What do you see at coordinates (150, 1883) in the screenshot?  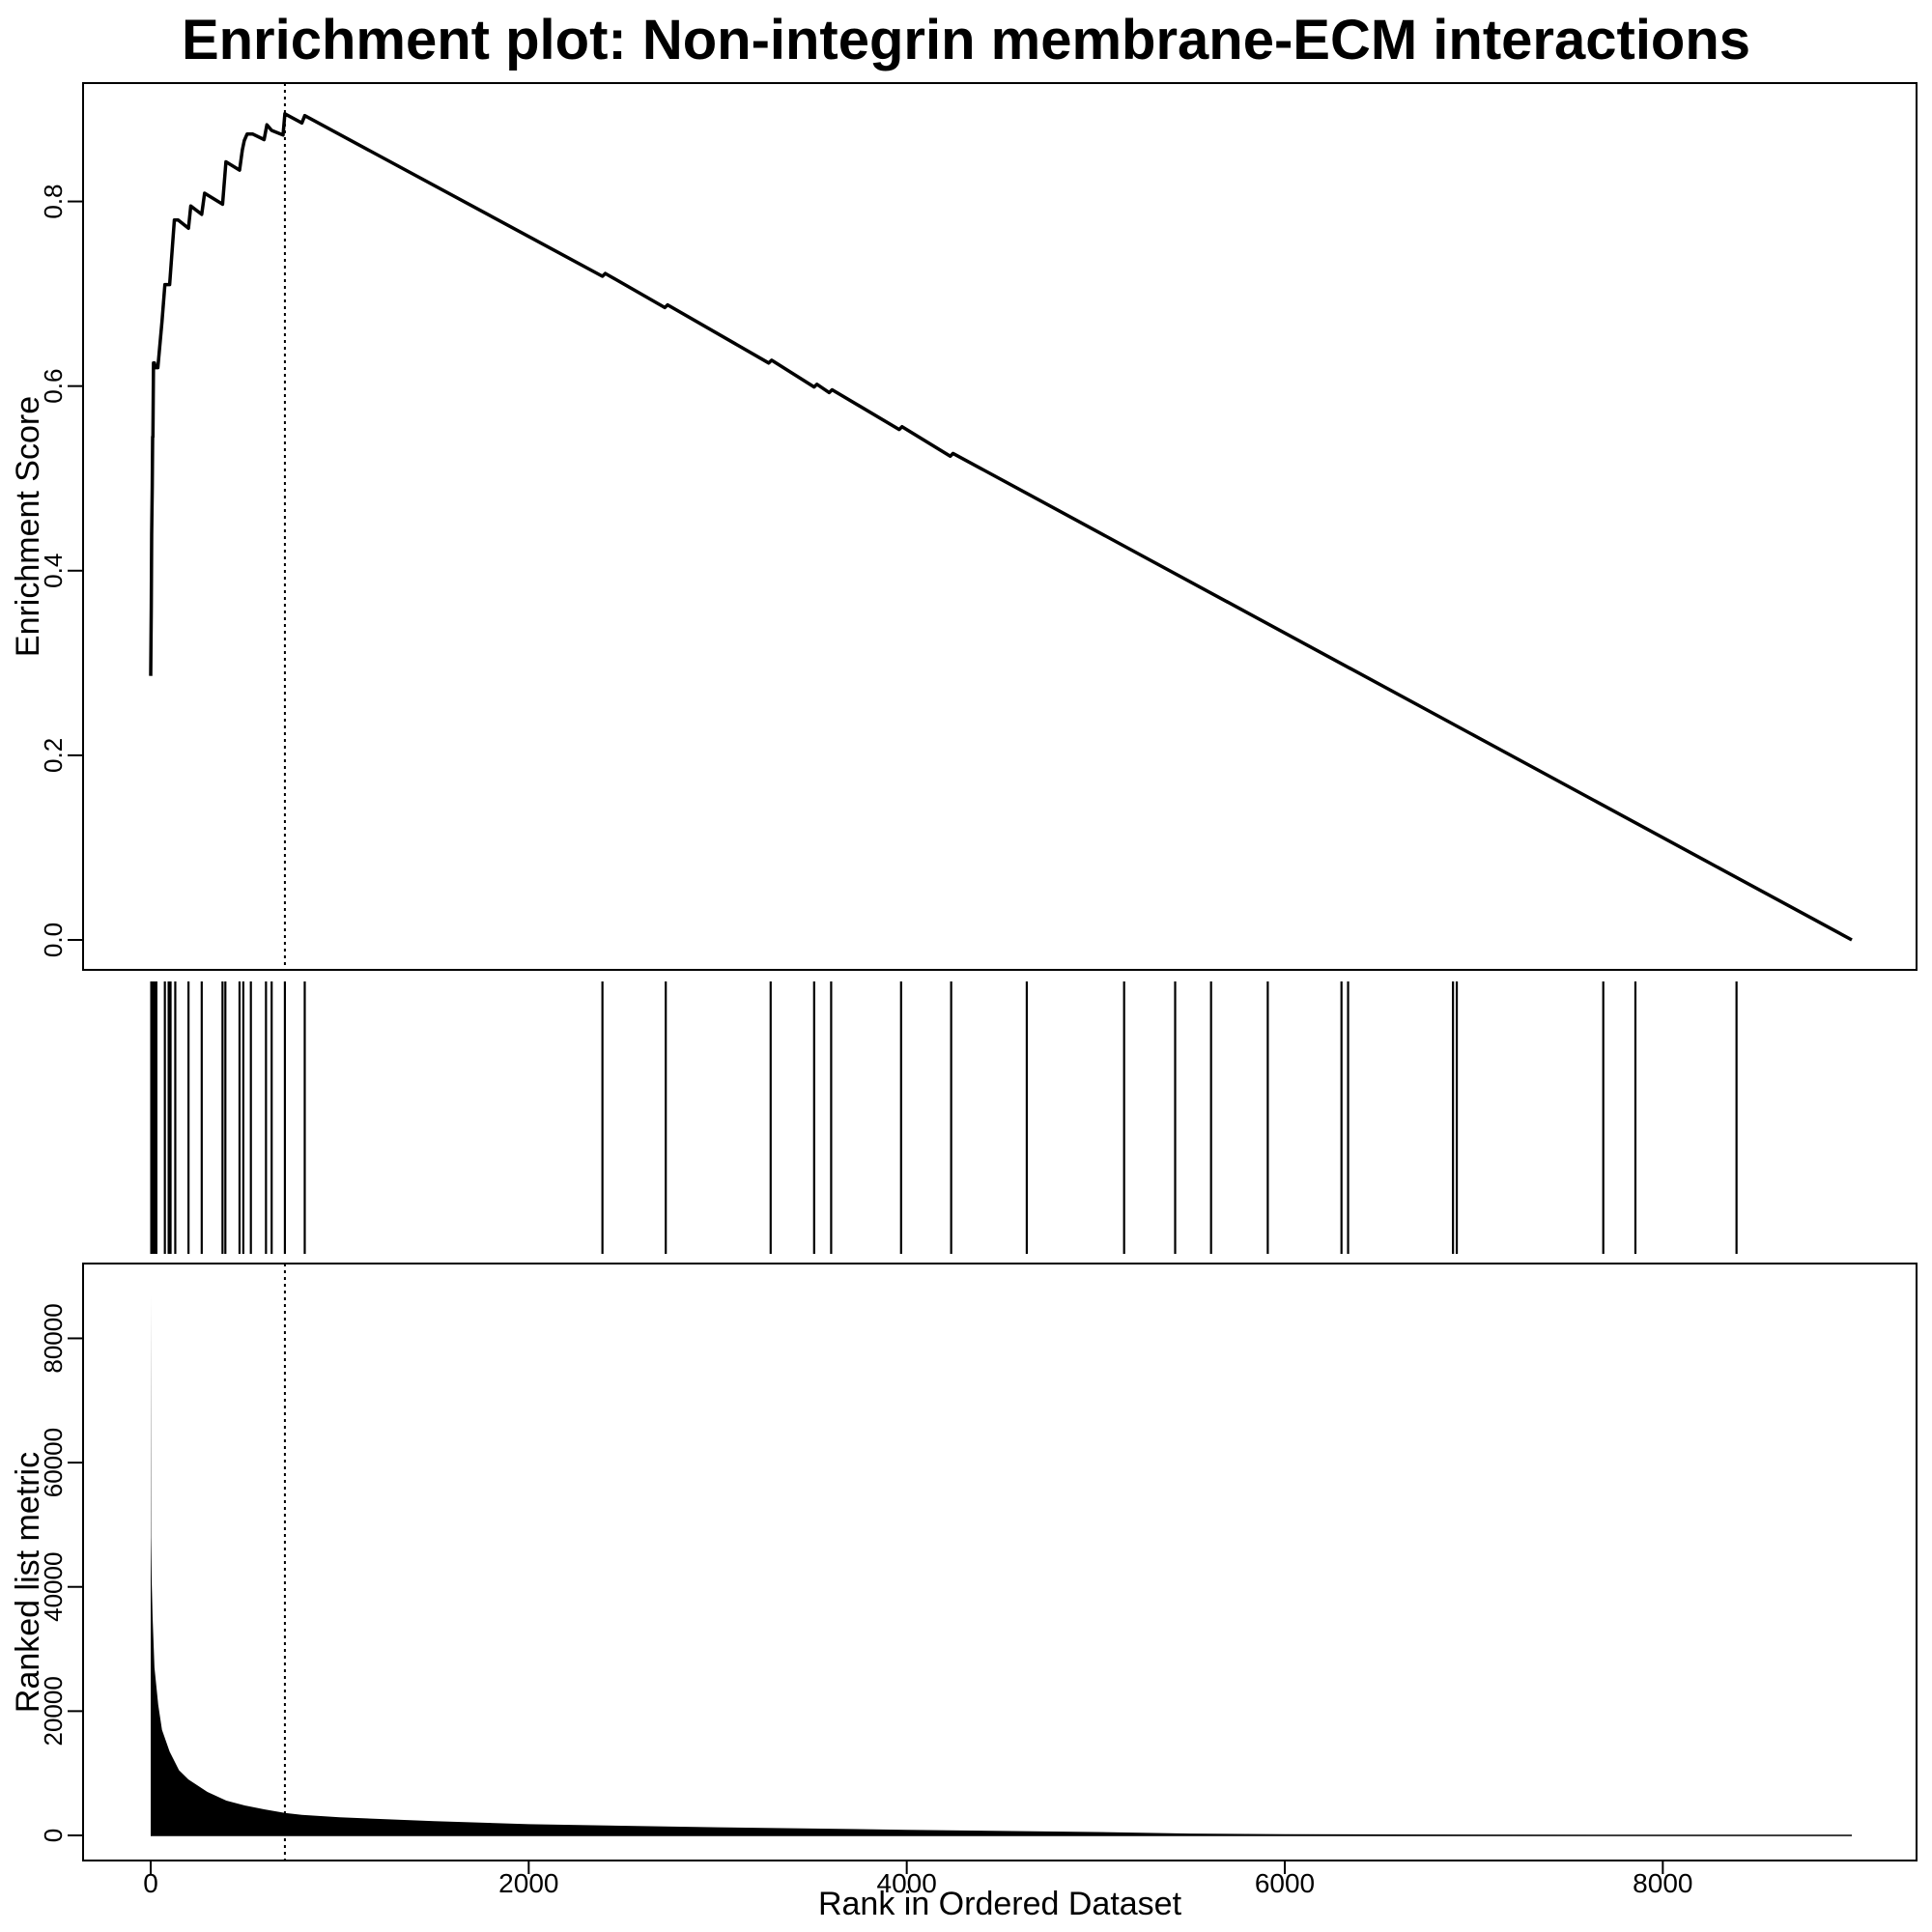 I see `x-tick-label: 0` at bounding box center [150, 1883].